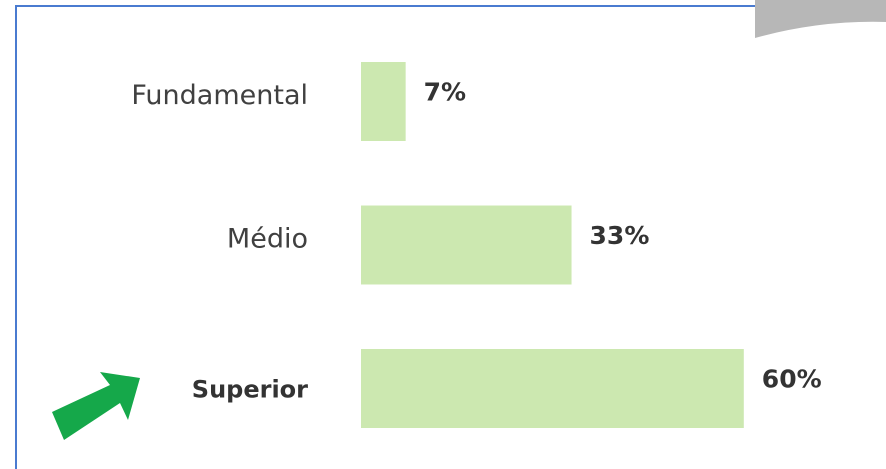 This screenshot has height=469, width=886. What do you see at coordinates (250, 390) in the screenshot?
I see `category-label: Superior` at bounding box center [250, 390].